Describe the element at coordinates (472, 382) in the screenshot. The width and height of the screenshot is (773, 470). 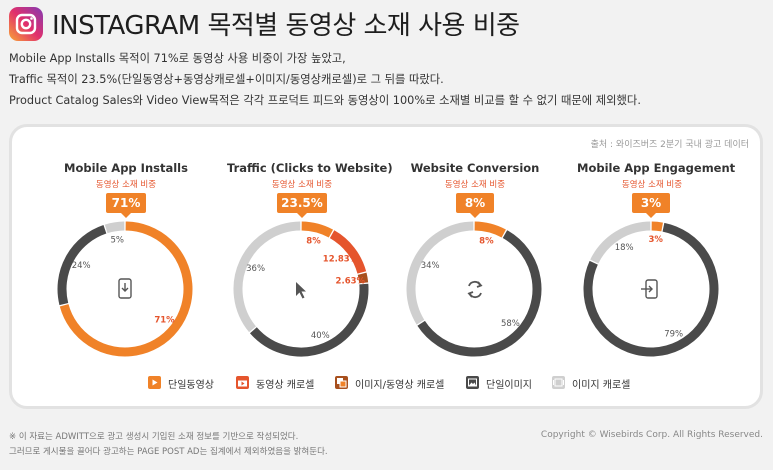
I see `image-icon` at that location.